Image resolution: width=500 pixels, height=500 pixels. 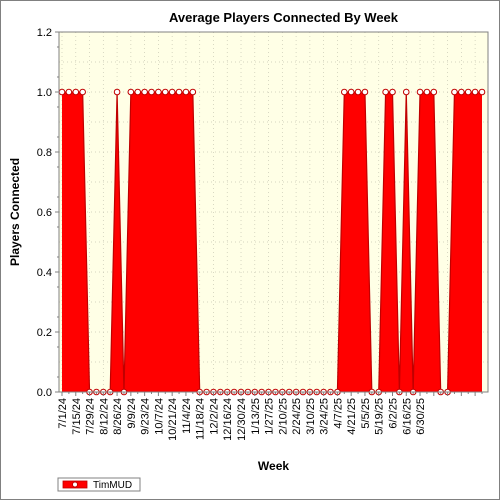 I want to click on x-tick-label: 2/24/25, so click(x=297, y=416).